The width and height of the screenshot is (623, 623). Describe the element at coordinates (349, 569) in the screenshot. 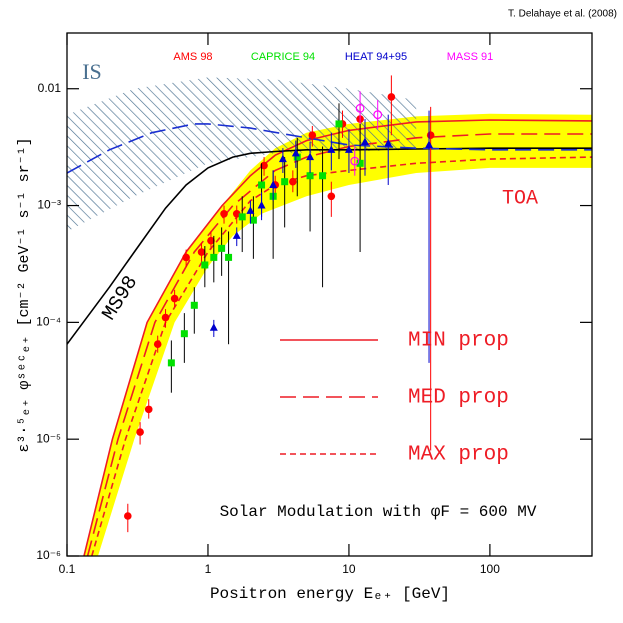

I see `x-tick-label: 10` at that location.